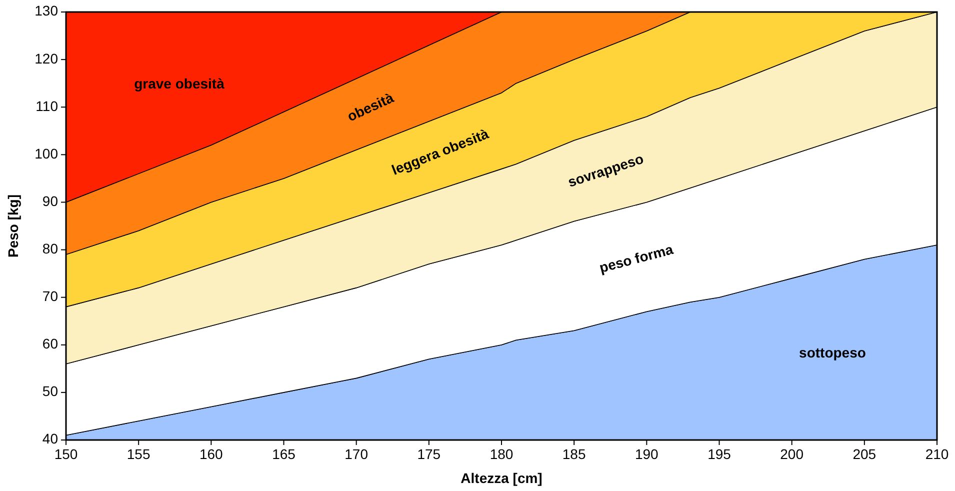 Image resolution: width=955 pixels, height=491 pixels. What do you see at coordinates (501, 478) in the screenshot?
I see `x-axis-title: Altezza [cm]` at bounding box center [501, 478].